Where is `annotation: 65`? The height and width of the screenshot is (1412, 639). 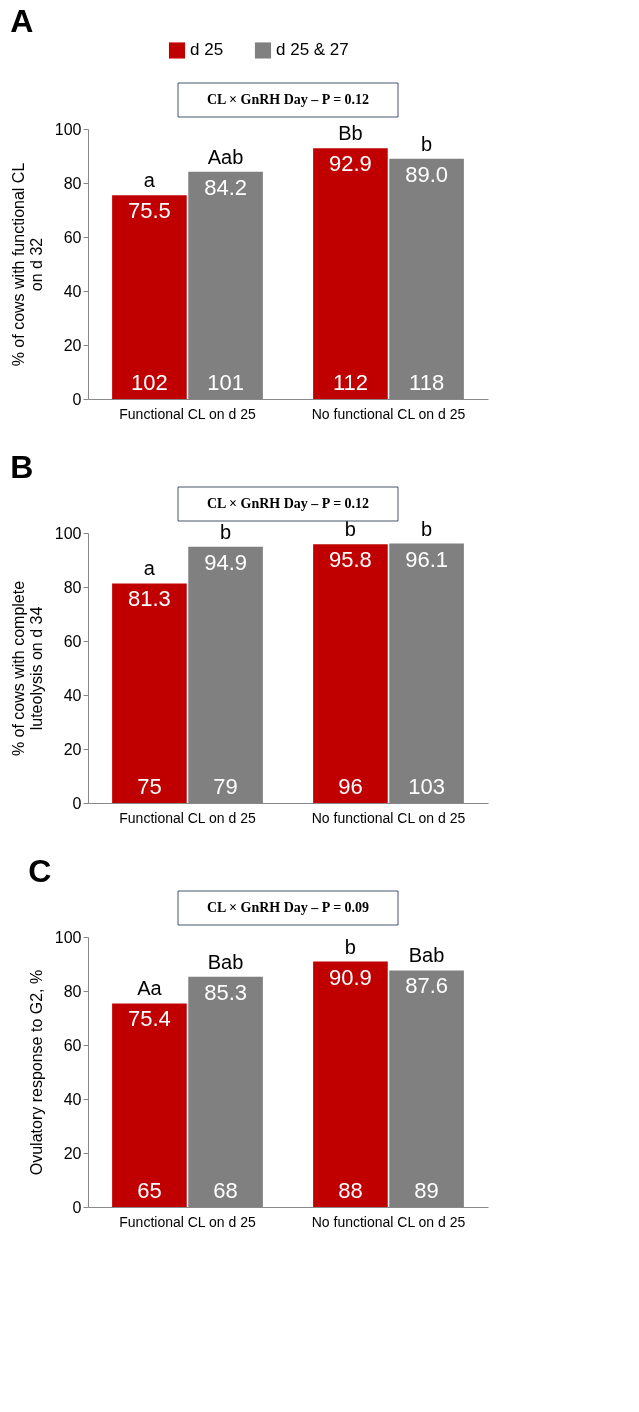
annotation: 65 is located at coordinates (149, 1190).